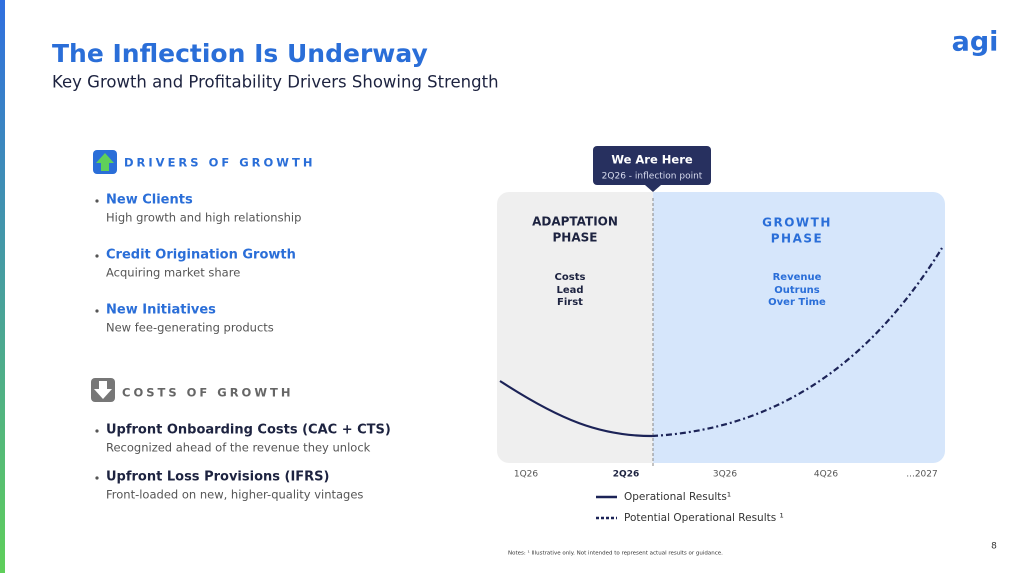  I want to click on adaptation-panel, so click(582, 327).